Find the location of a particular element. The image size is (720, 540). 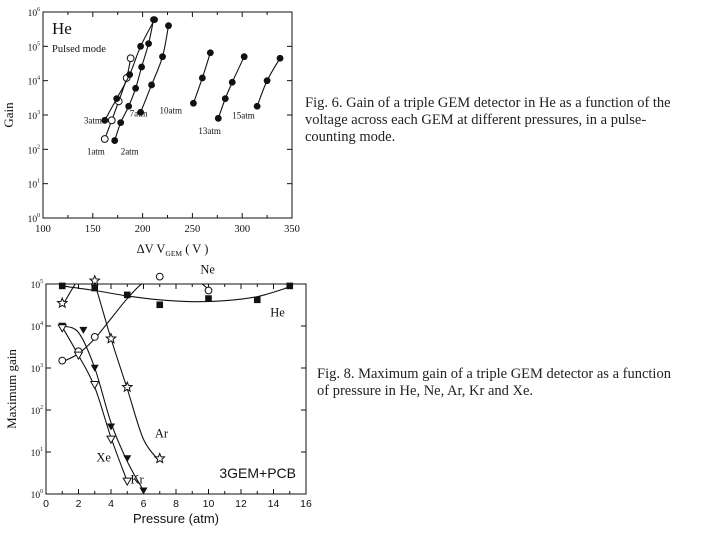

mode-label: Pulsed mode is located at coordinates (79, 49).